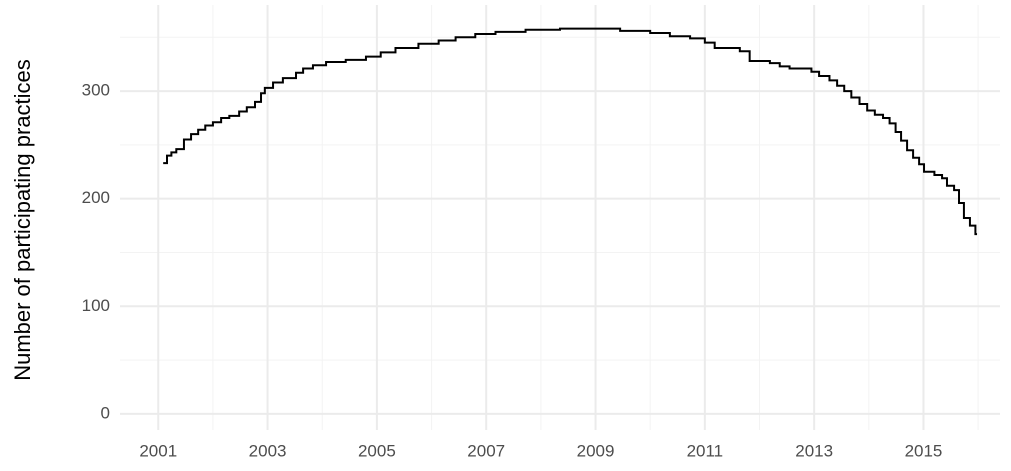  I want to click on y-tick-label: 100, so click(96, 305).